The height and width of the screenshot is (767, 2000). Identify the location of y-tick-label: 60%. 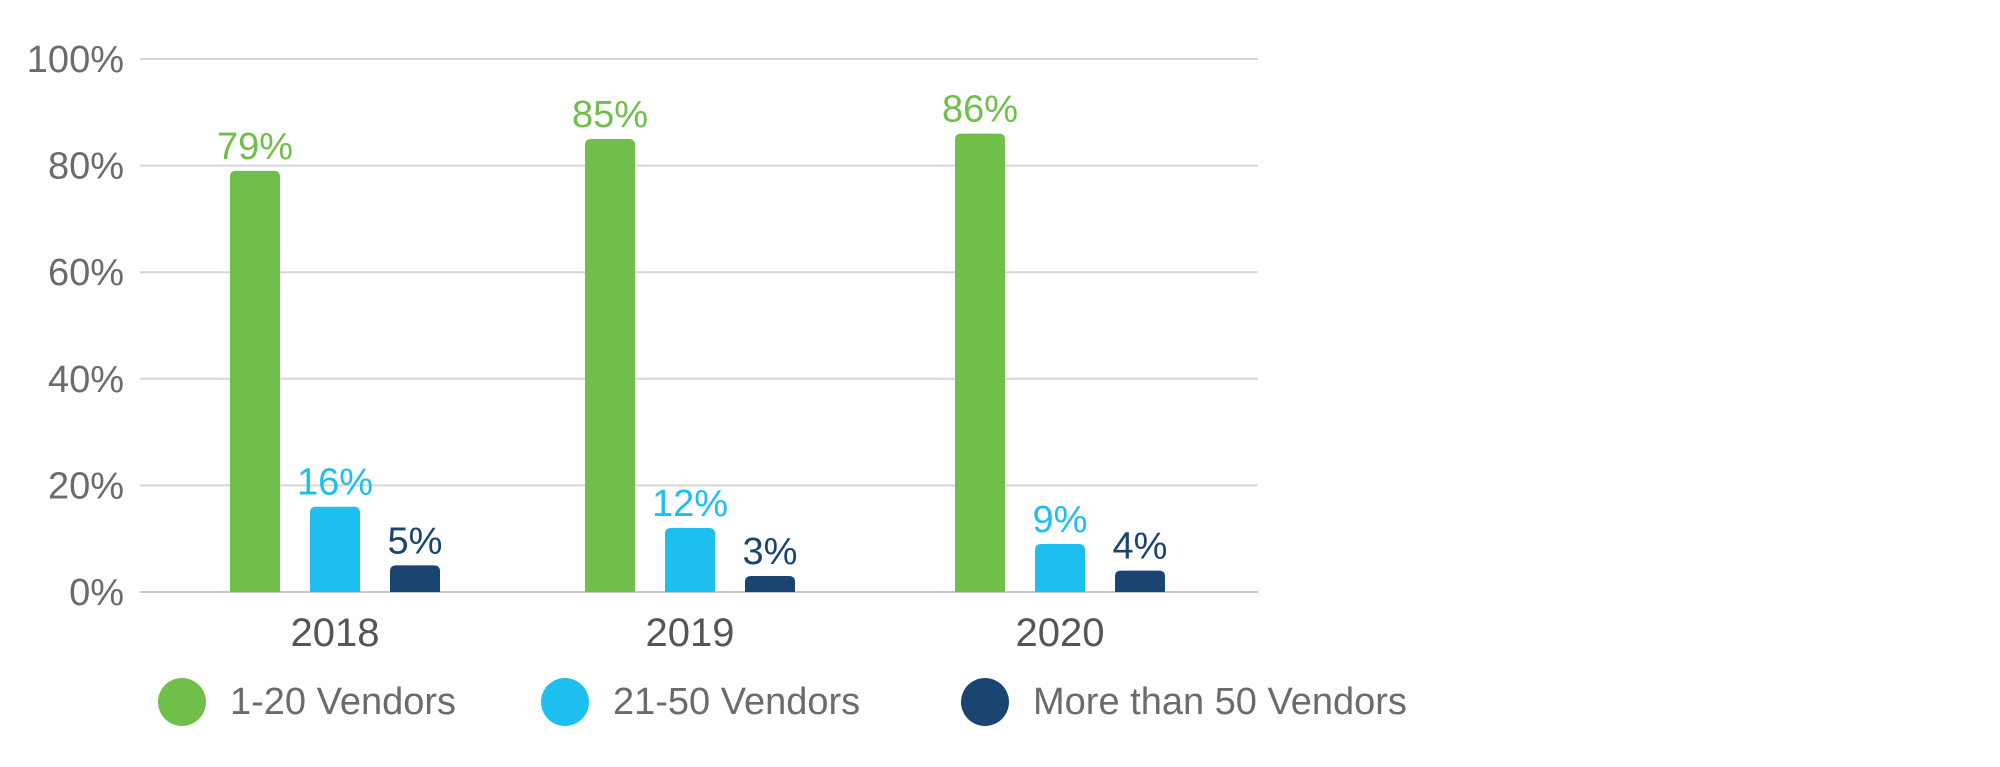
(86, 273).